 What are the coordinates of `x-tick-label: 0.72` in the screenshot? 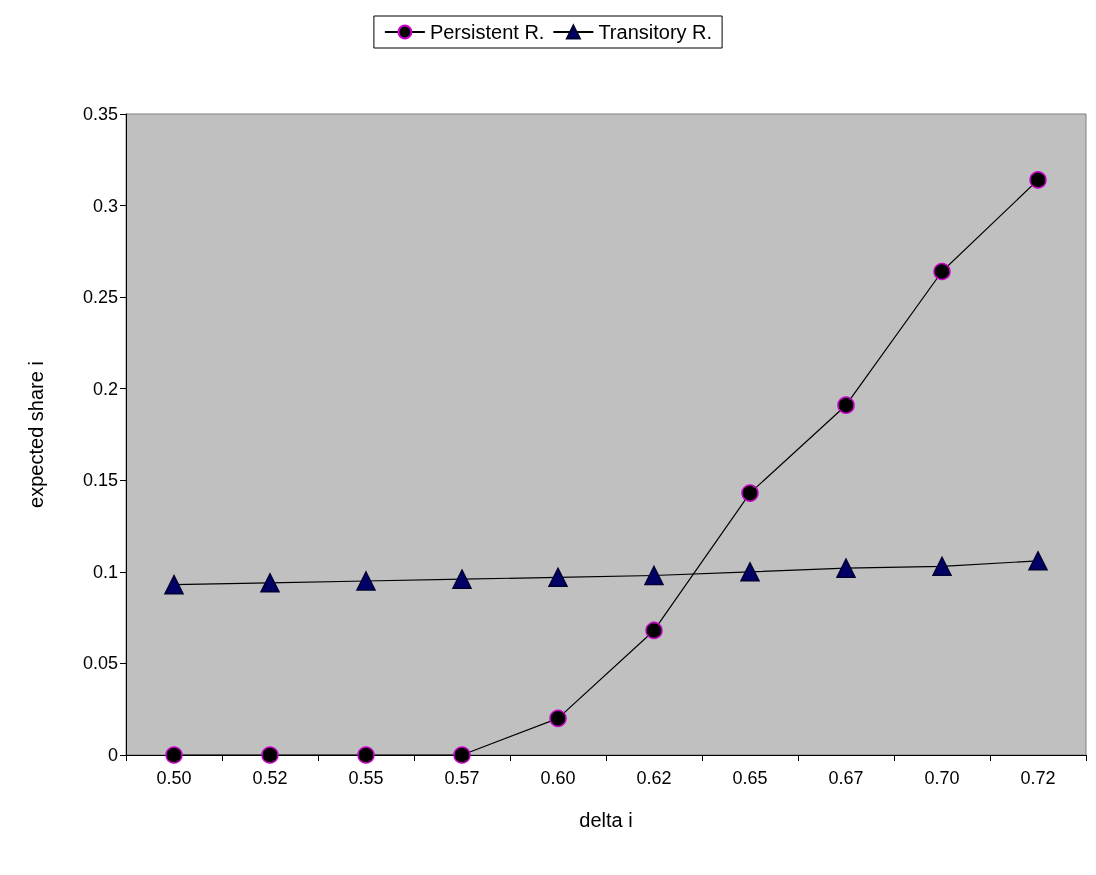 It's located at (1038, 778).